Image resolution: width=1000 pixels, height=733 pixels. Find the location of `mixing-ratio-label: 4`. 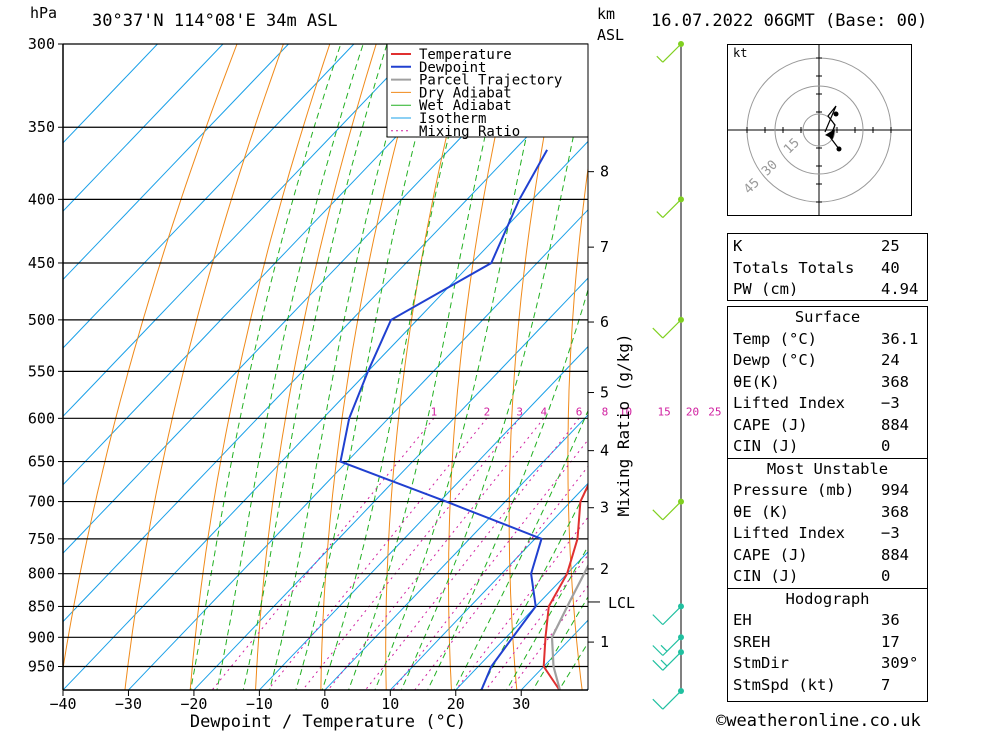

mixing-ratio-label: 4 is located at coordinates (544, 411).